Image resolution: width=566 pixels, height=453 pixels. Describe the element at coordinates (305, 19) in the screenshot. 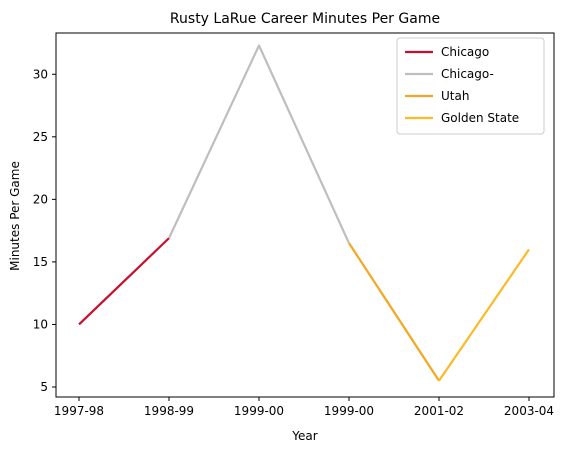

I see `chart-title: Rusty LaRue Career Minutes Per Game` at that location.